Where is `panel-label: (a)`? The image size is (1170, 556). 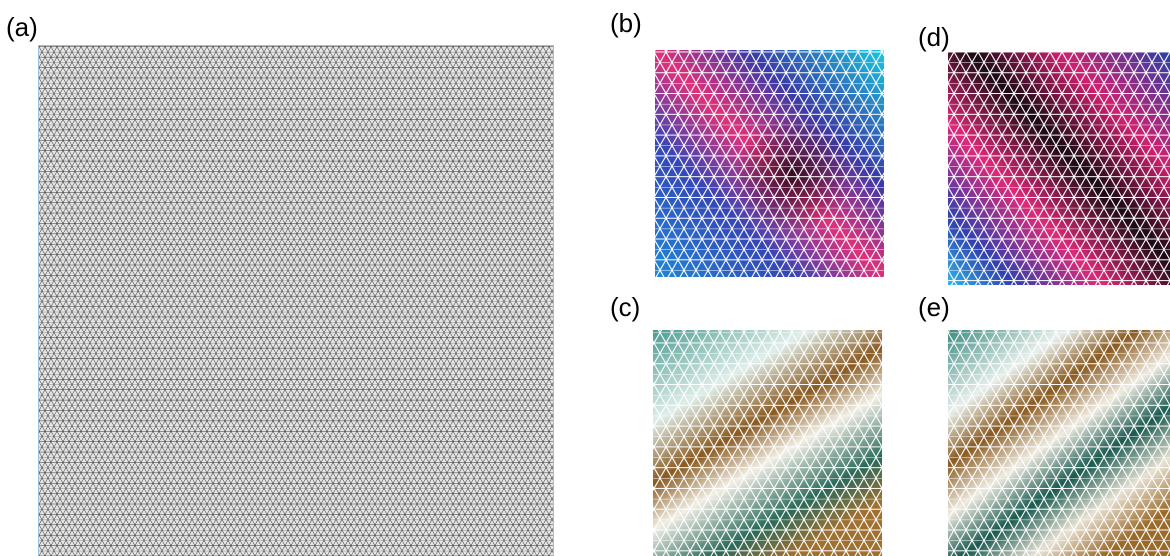
panel-label: (a) is located at coordinates (22, 27).